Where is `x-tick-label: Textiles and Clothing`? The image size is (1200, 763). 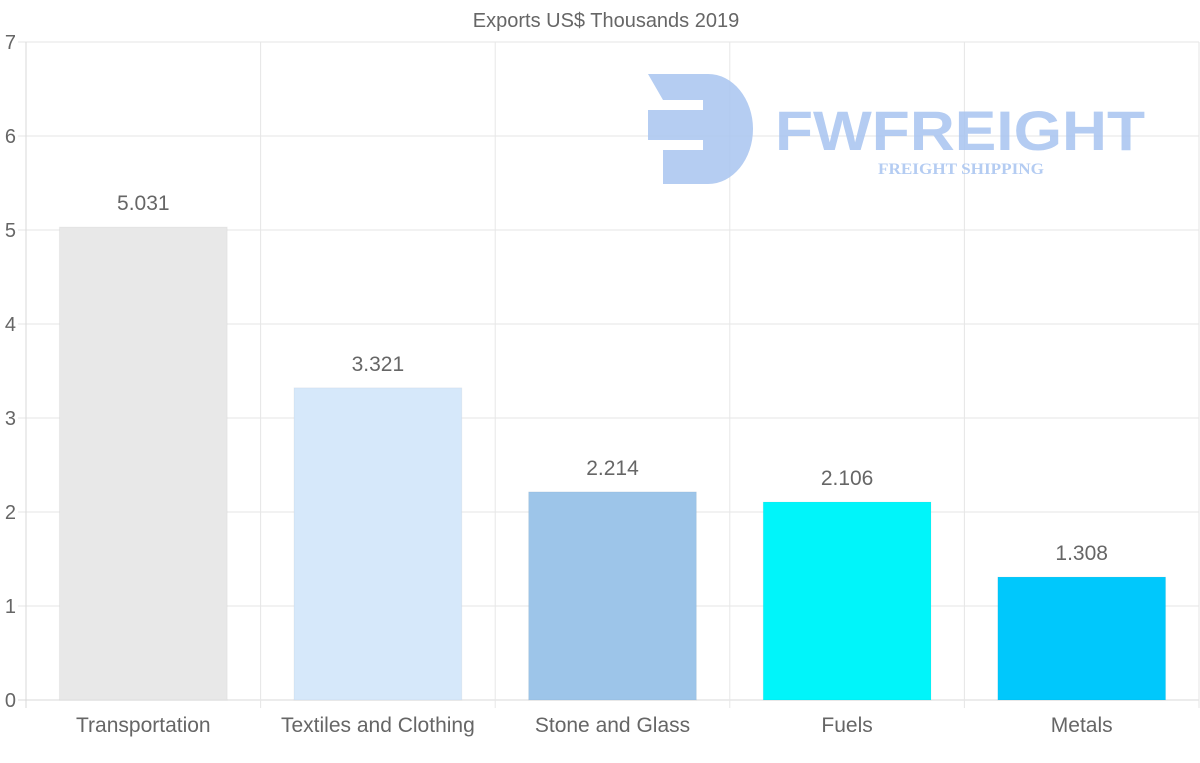 x-tick-label: Textiles and Clothing is located at coordinates (378, 725).